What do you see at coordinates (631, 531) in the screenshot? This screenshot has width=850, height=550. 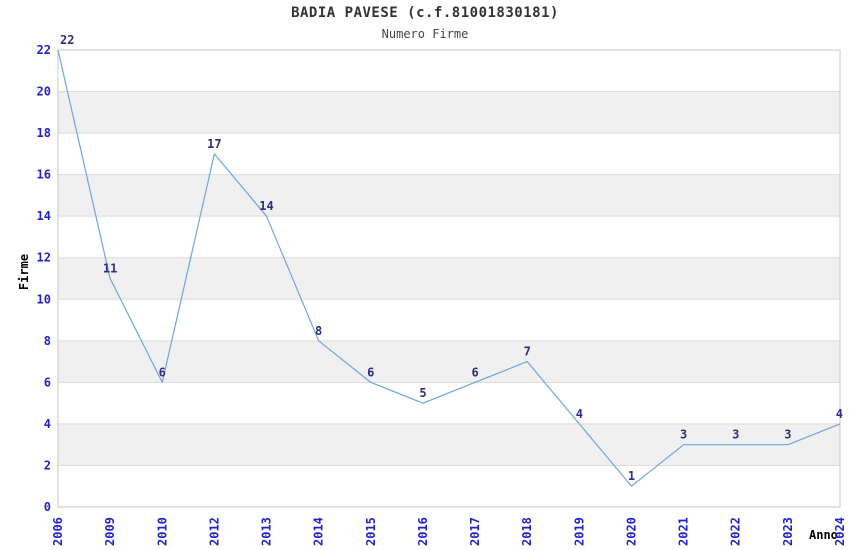 I see `x-tick-label: 2020` at bounding box center [631, 531].